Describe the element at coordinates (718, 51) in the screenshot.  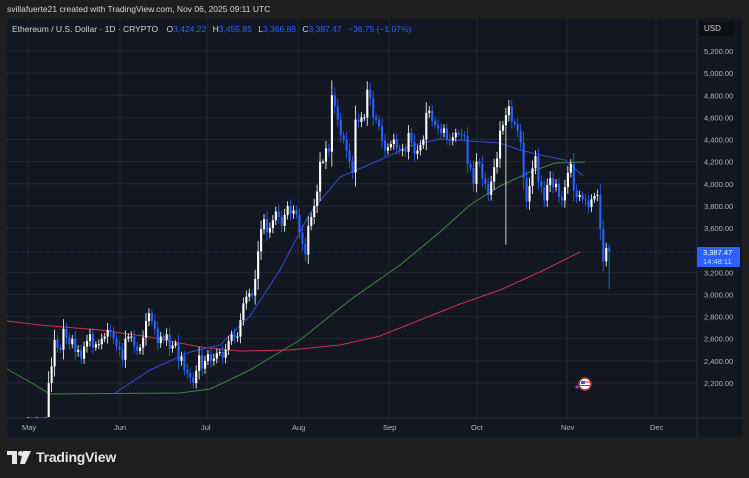
I see `price-tick-label: 5,200.00` at that location.